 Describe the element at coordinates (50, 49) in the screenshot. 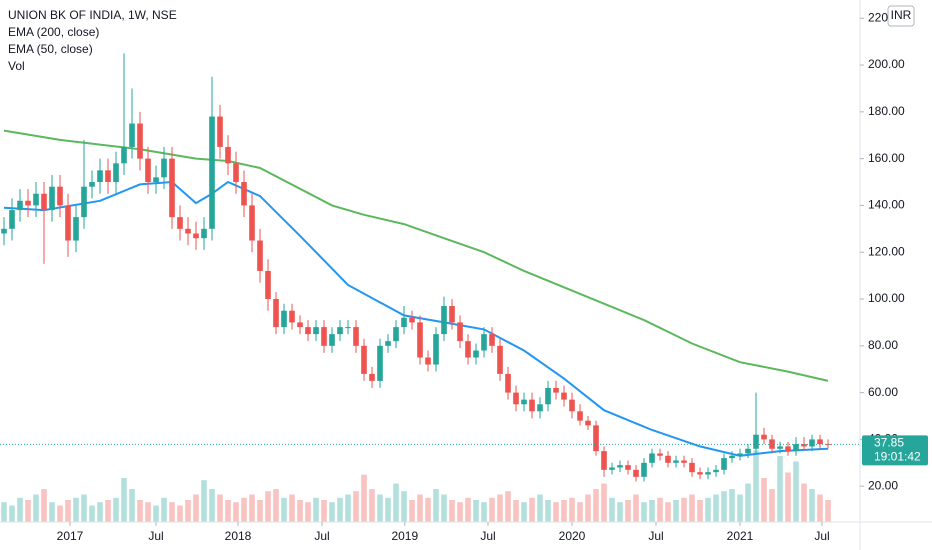

I see `legend-entry: EMA (50, close)` at that location.